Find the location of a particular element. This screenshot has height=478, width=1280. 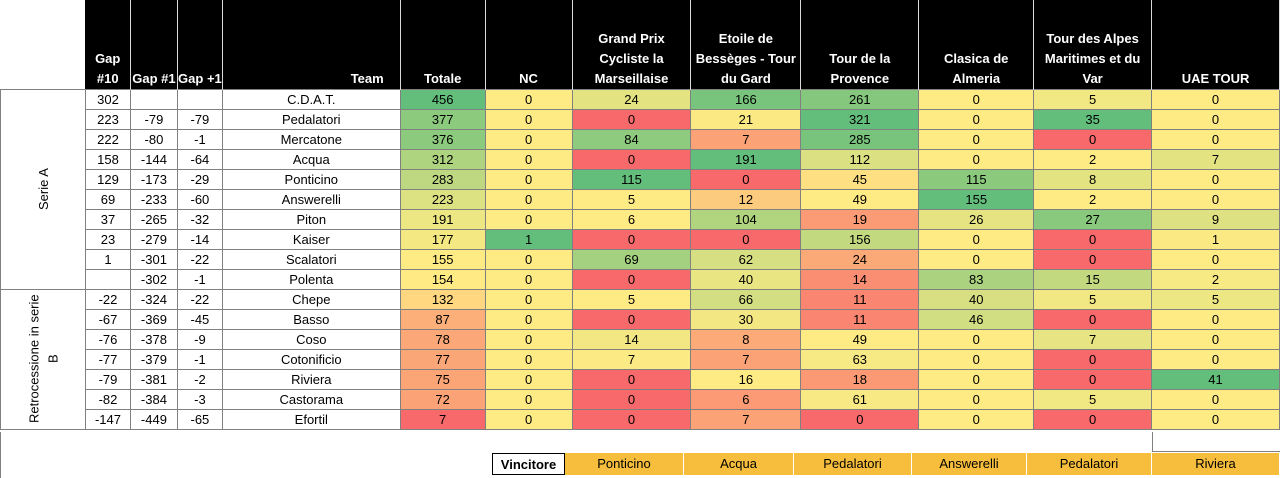

team-cell: Polenta is located at coordinates (311, 279).